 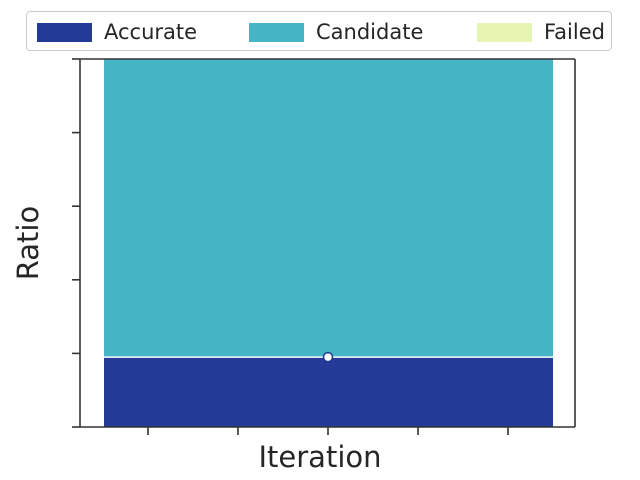 What do you see at coordinates (64, 32) in the screenshot?
I see `legend-swatch-accurate` at bounding box center [64, 32].